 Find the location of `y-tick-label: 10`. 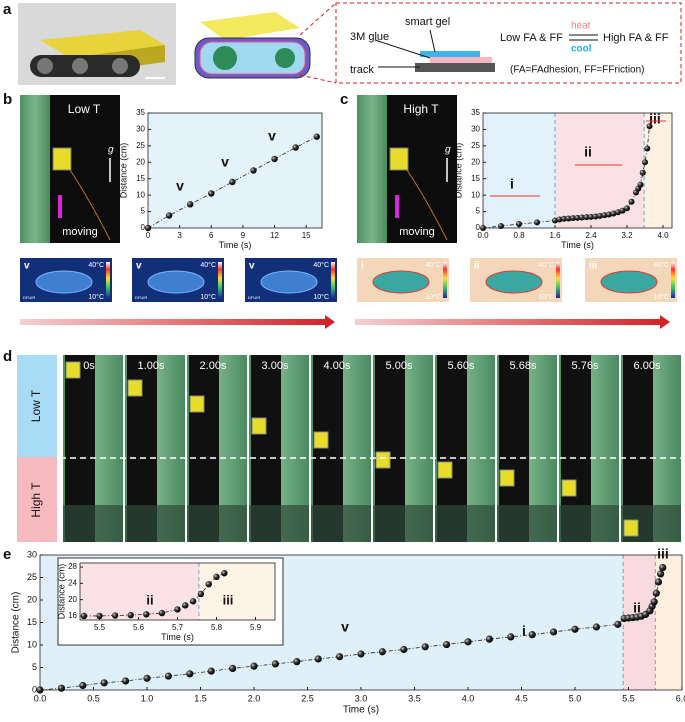

y-tick-label: 10 is located at coordinates (140, 194).